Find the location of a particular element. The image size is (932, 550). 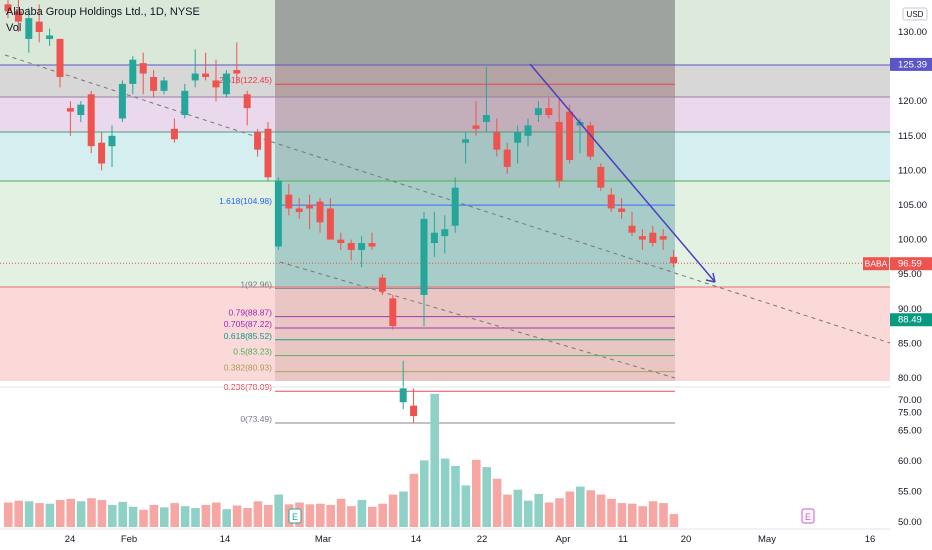

time-tick: 20 is located at coordinates (686, 539).